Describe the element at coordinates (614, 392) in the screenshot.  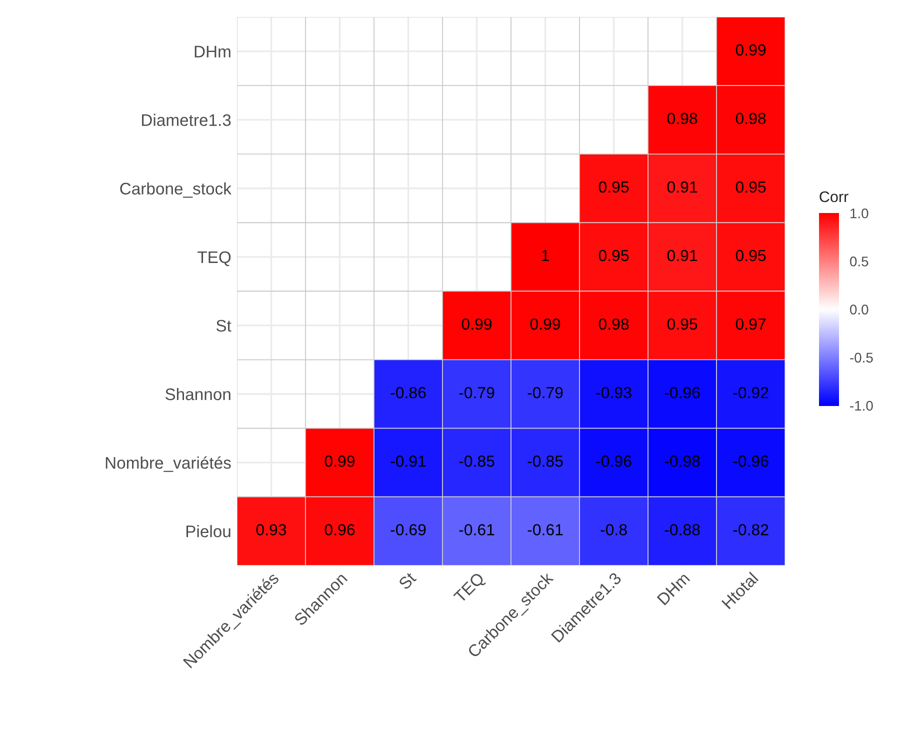
I see `data-label: -0.93` at that location.